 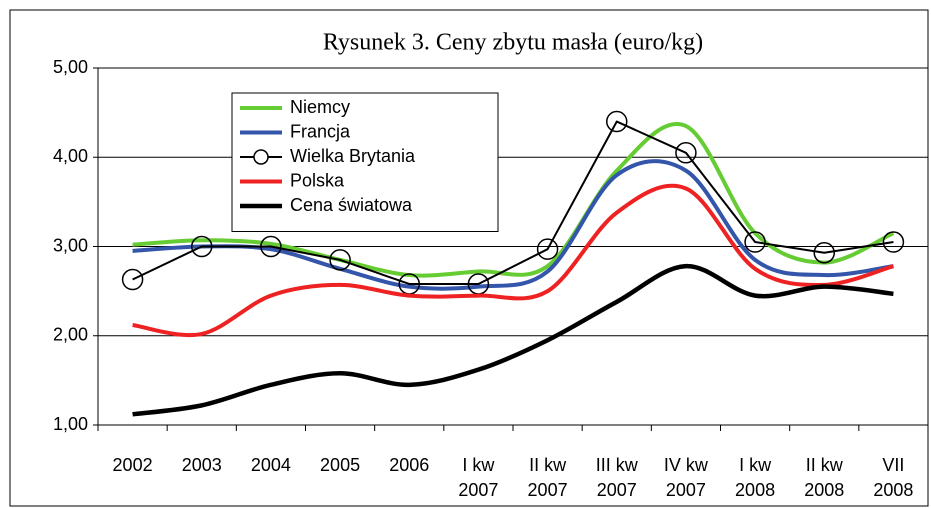 What do you see at coordinates (513, 43) in the screenshot?
I see `chart-title: Rysunek 3. Ceny zbytu masła (euro/kg)` at bounding box center [513, 43].